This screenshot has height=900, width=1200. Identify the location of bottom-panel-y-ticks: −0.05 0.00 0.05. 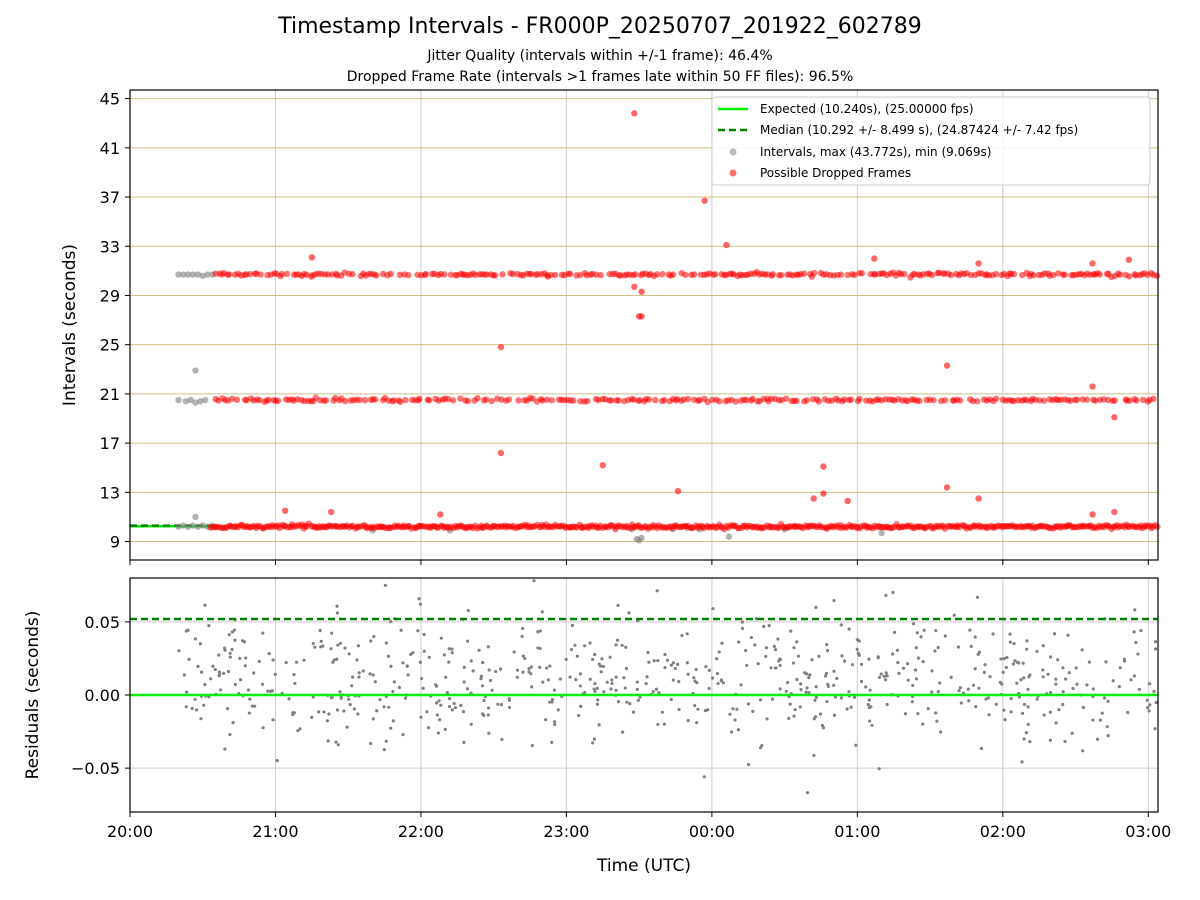
(100, 695).